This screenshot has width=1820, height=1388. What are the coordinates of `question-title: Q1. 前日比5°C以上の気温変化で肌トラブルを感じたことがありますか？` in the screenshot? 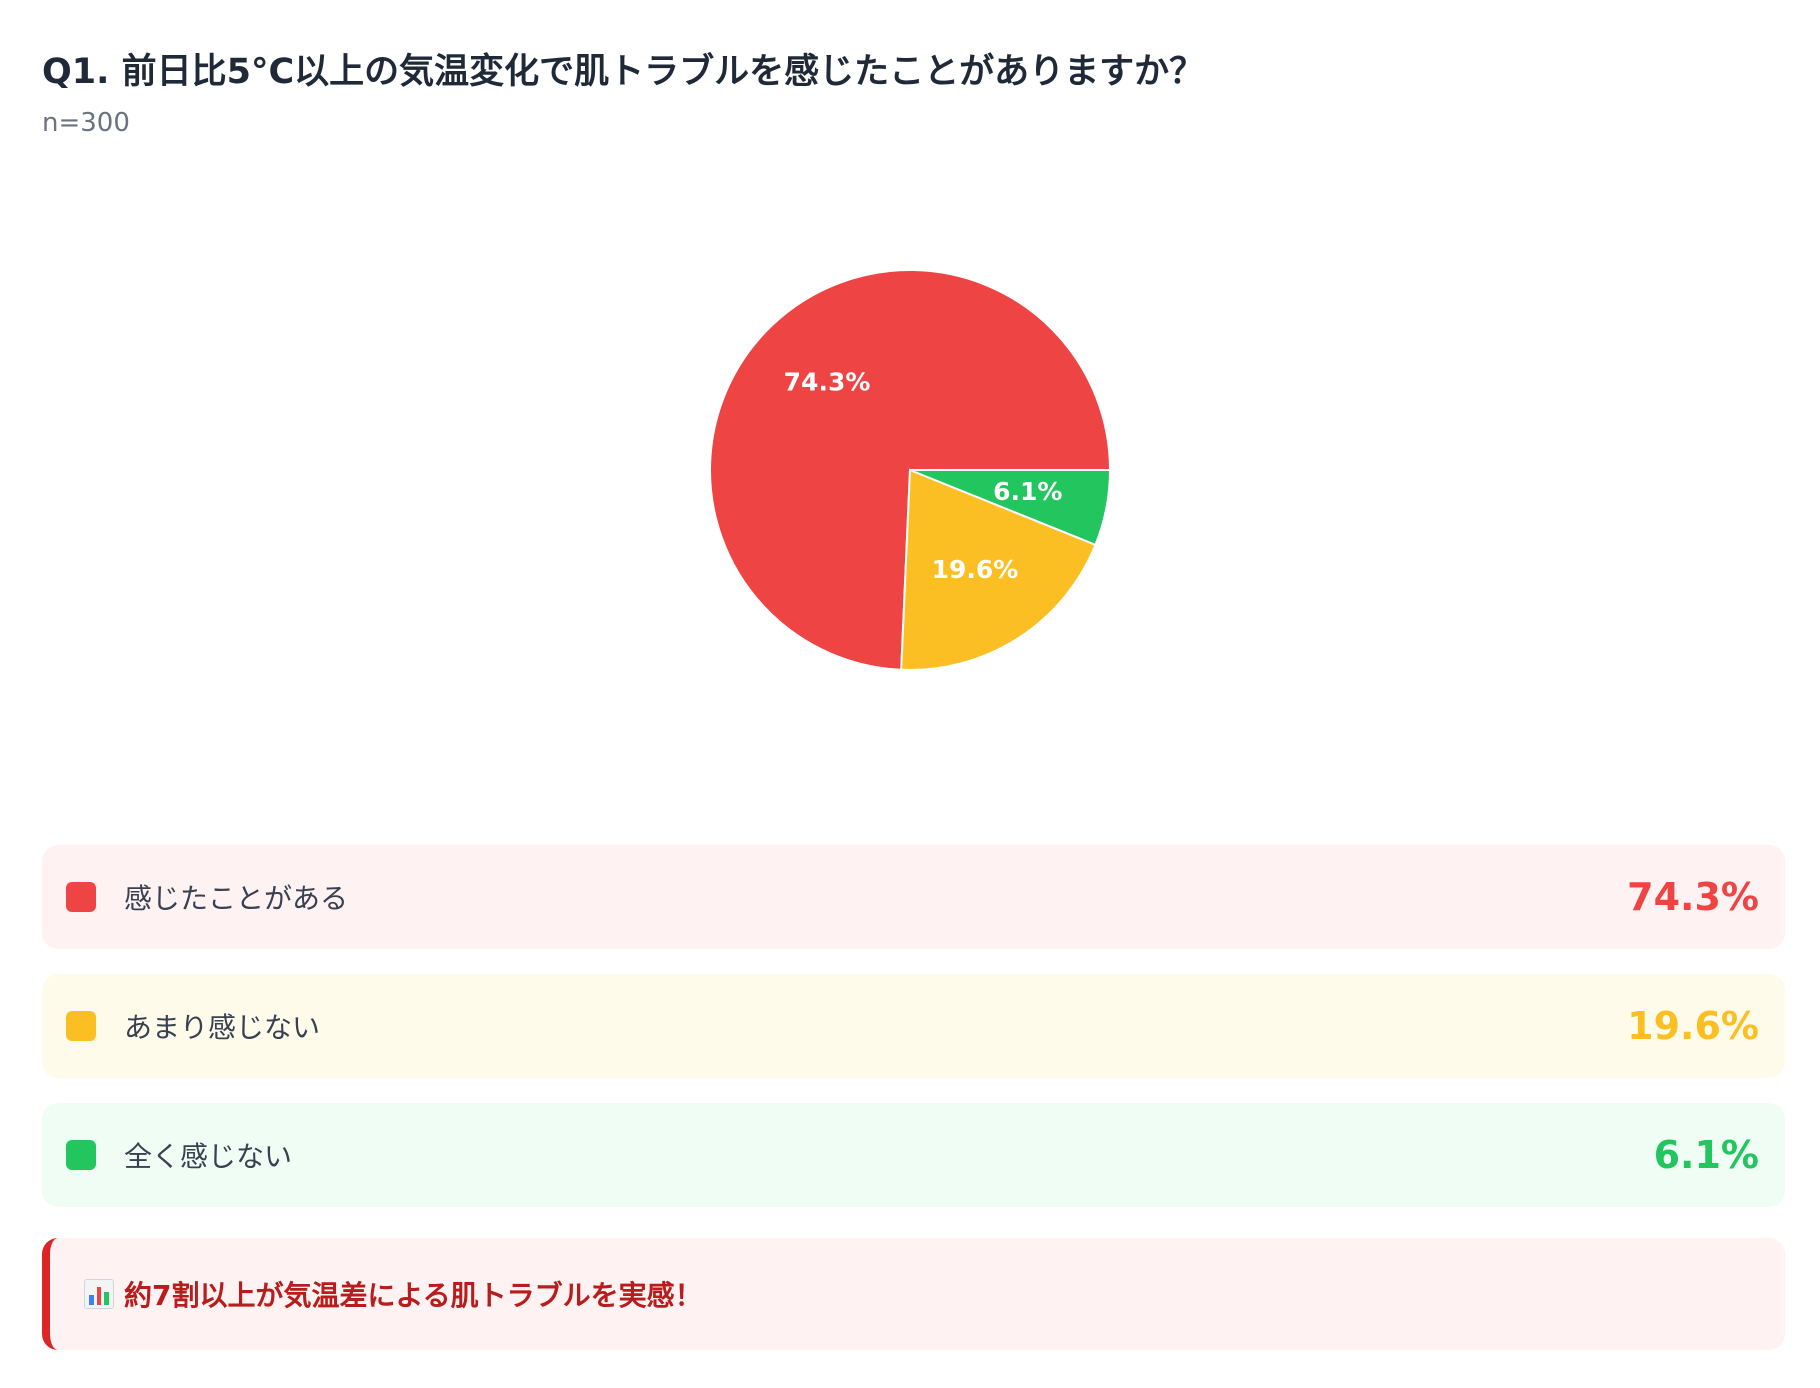 It's located at (623, 72).